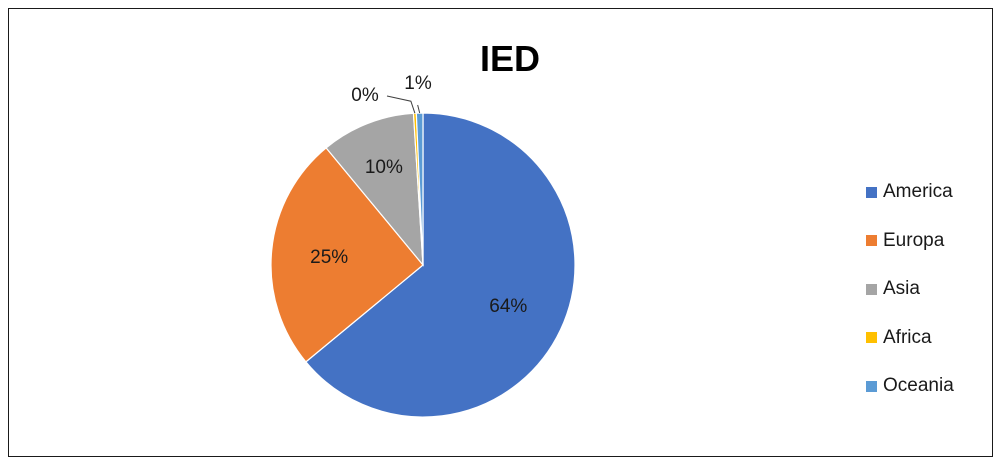  What do you see at coordinates (384, 167) in the screenshot?
I see `data-label-asia: 10%` at bounding box center [384, 167].